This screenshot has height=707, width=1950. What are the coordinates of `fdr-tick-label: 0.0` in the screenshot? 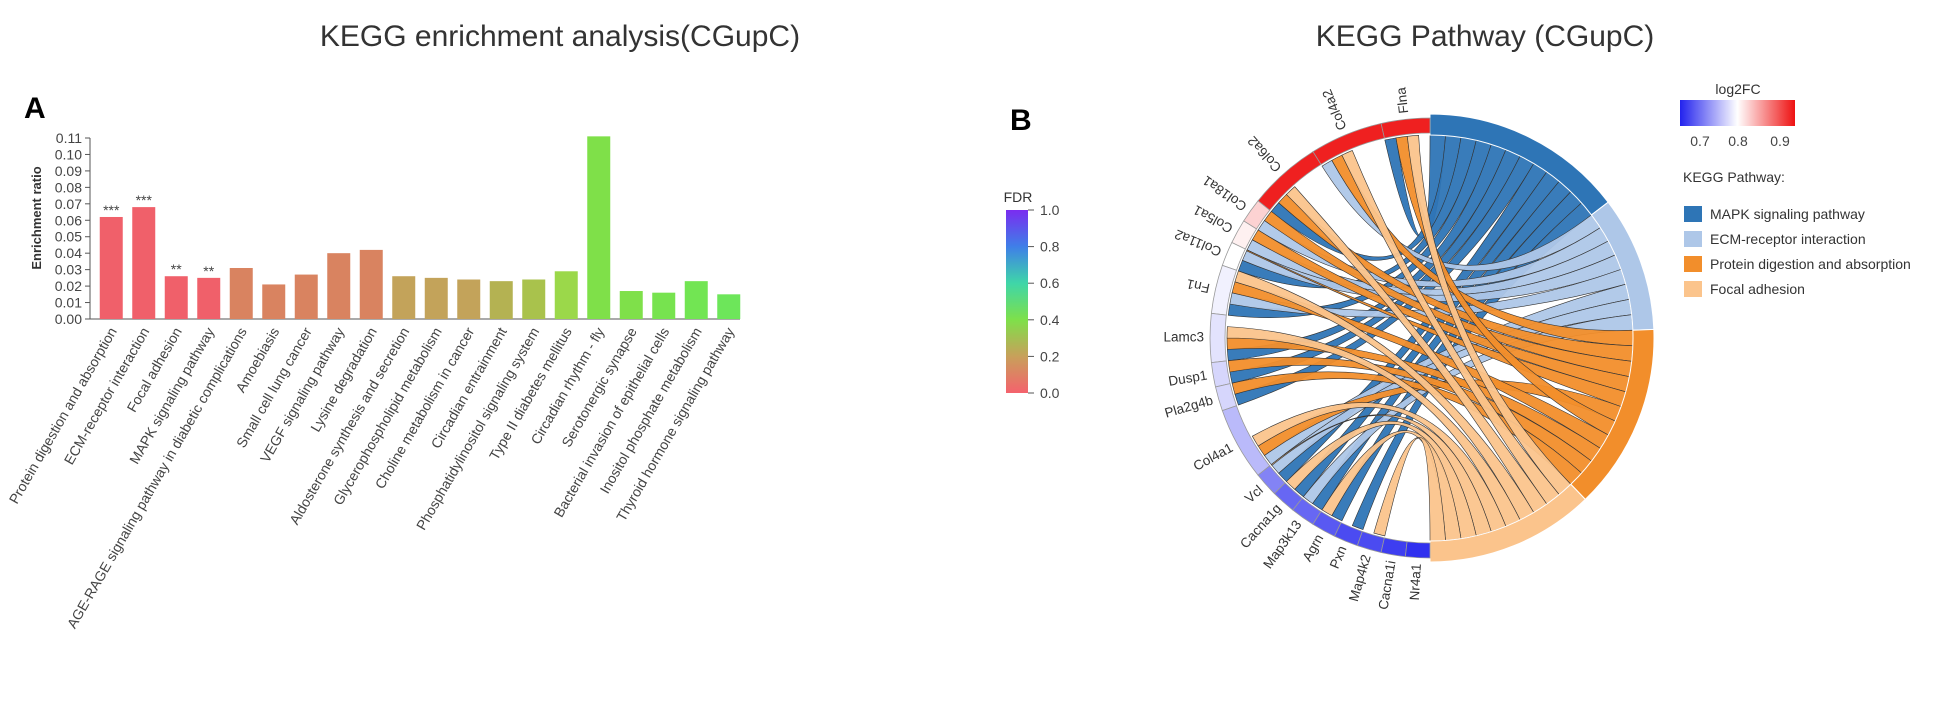 It's located at (1050, 393).